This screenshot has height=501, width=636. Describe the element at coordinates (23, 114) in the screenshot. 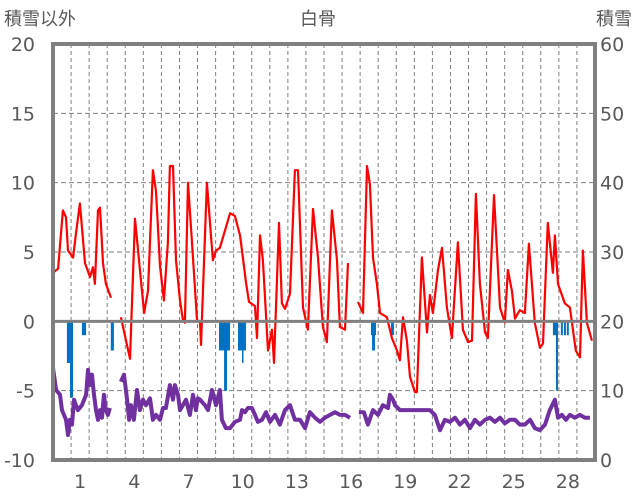

I see `left-tick-label: 15` at that location.